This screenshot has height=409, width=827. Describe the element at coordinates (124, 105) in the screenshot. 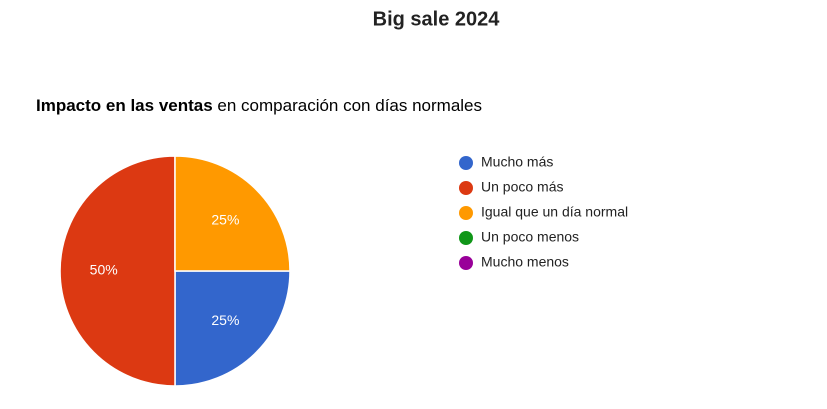

I see `subtitle-bold: Impacto en las ventas` at that location.